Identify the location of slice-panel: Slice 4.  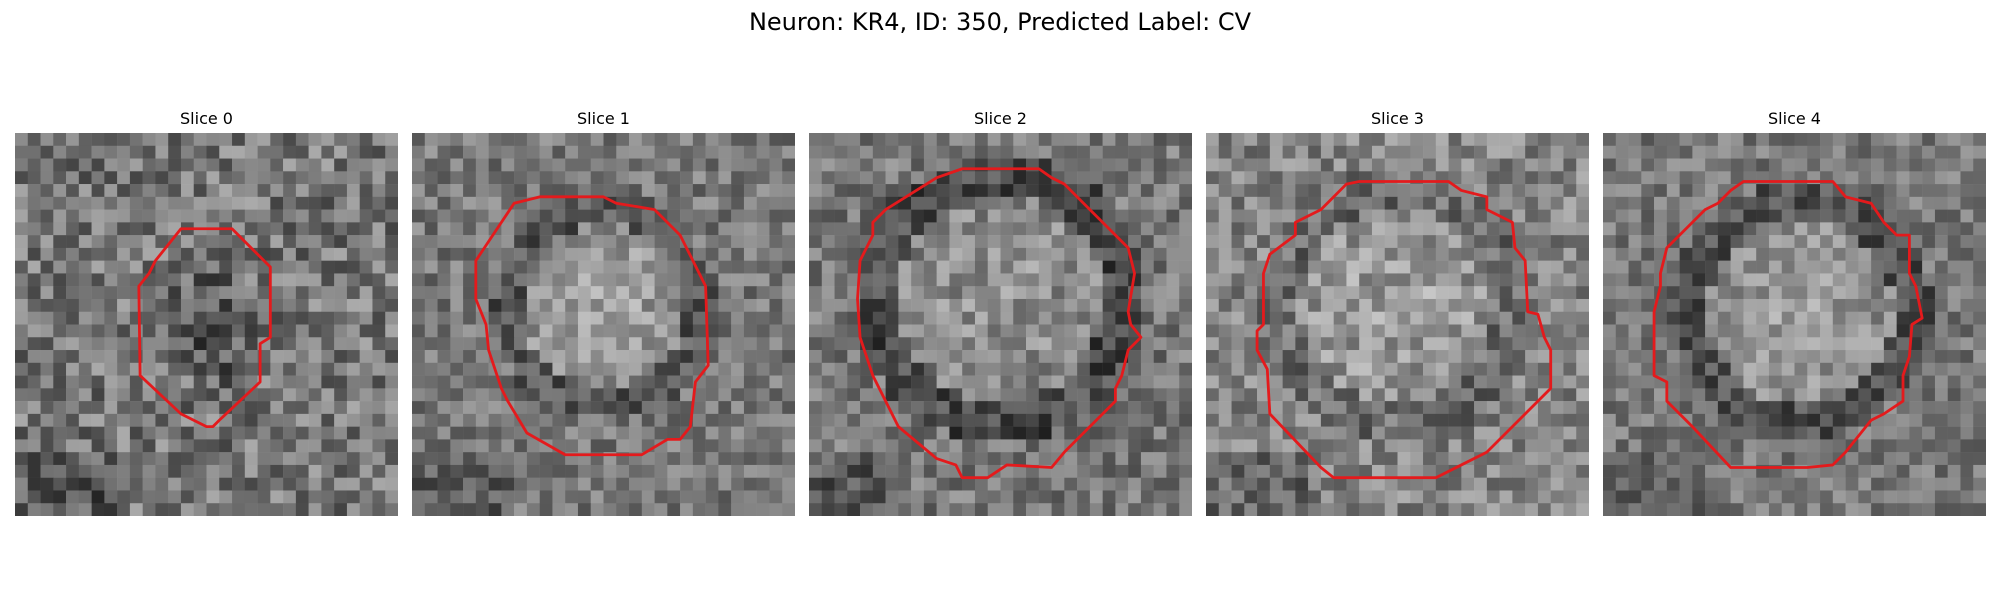
(1794, 312).